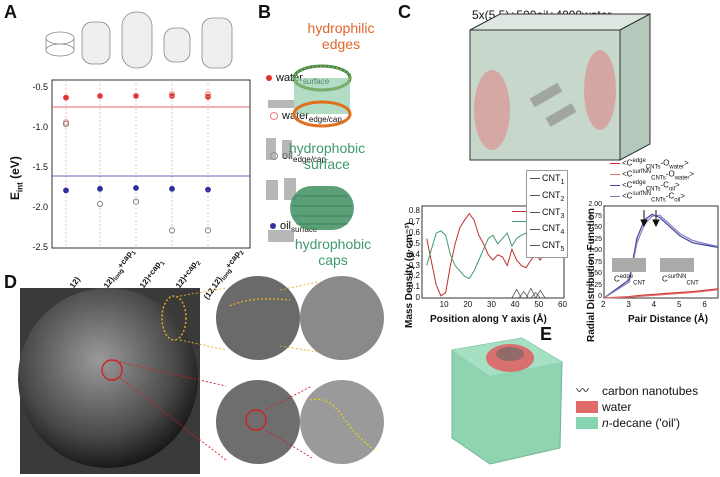  I want to click on density-xtick: 40, so click(515, 304).